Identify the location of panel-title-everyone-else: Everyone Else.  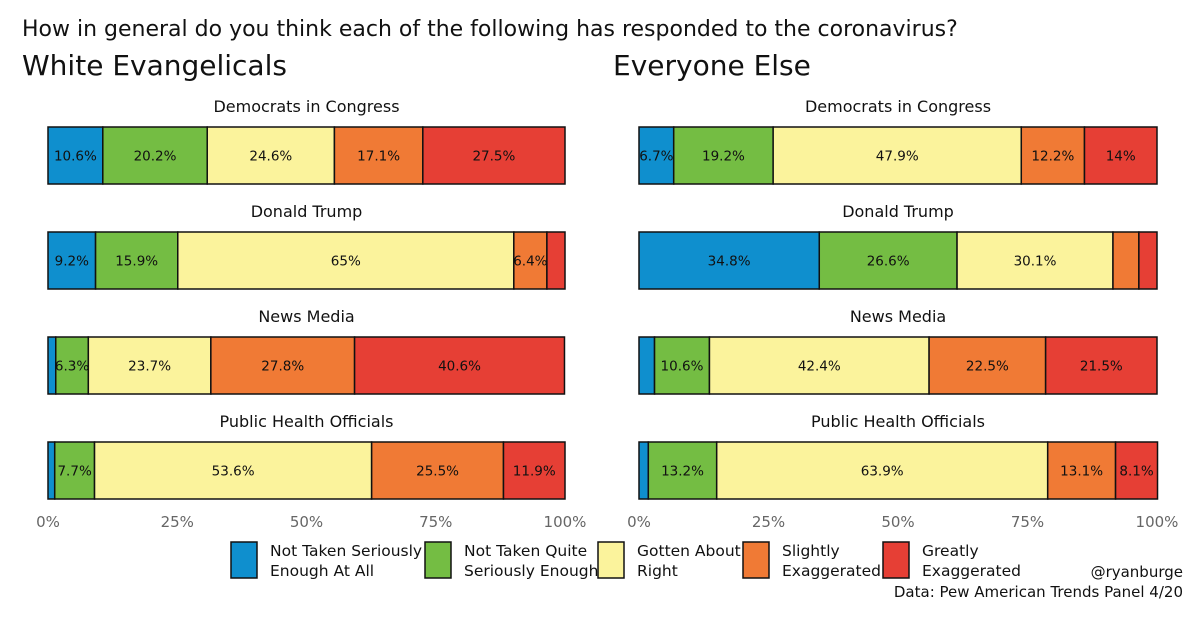
(712, 65).